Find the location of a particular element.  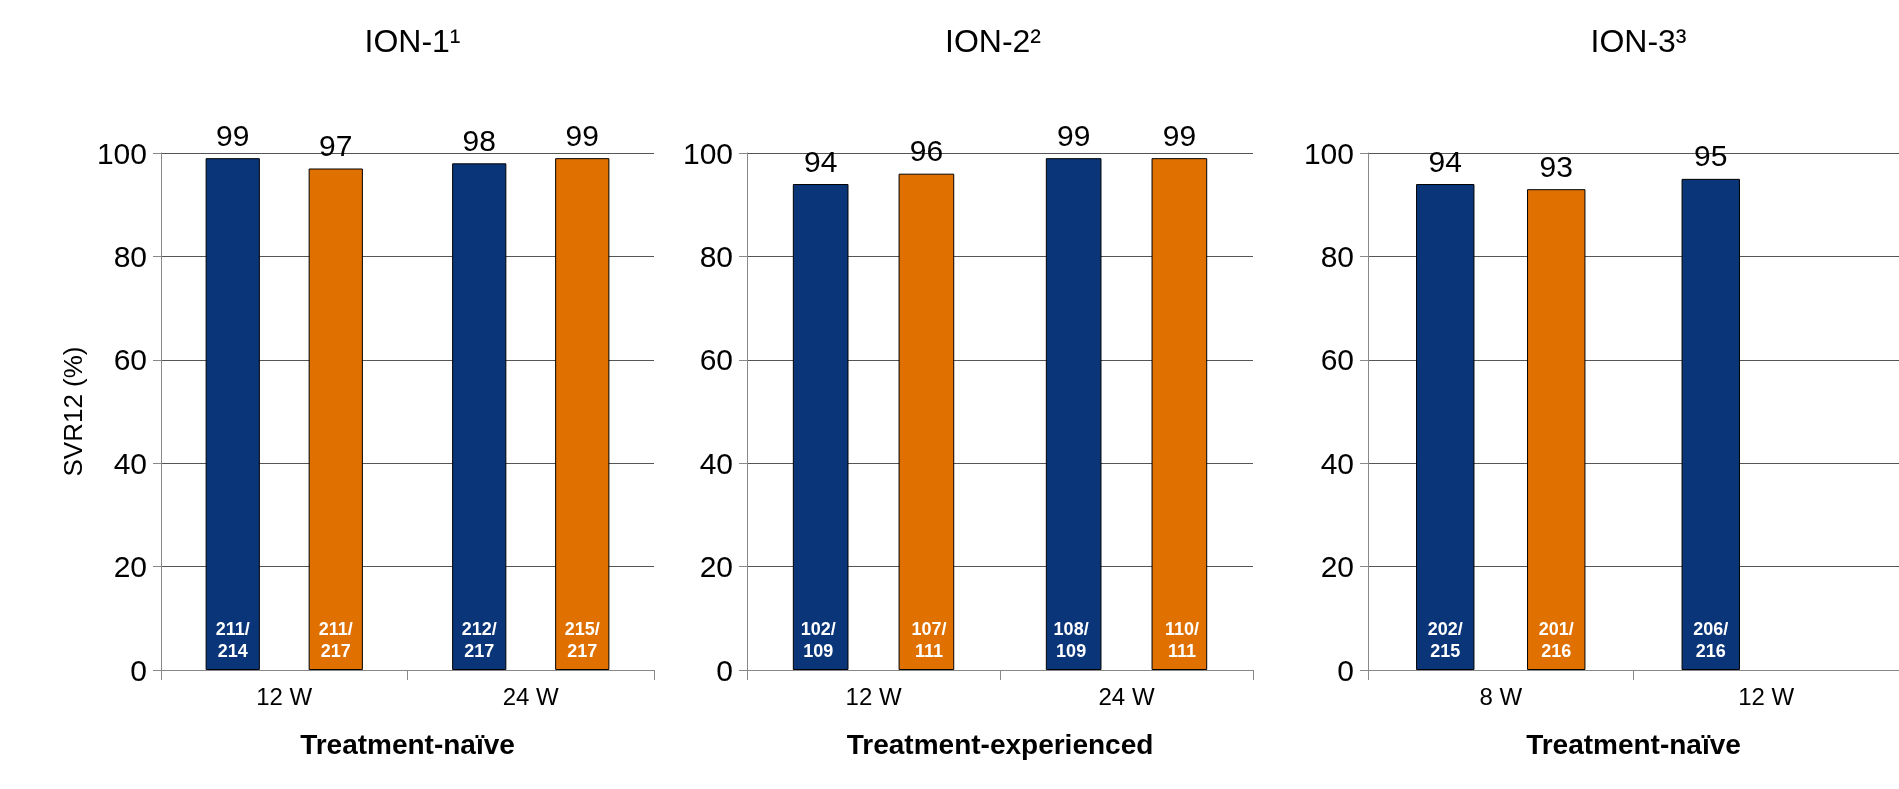

annotation: 206/216 is located at coordinates (1711, 640).